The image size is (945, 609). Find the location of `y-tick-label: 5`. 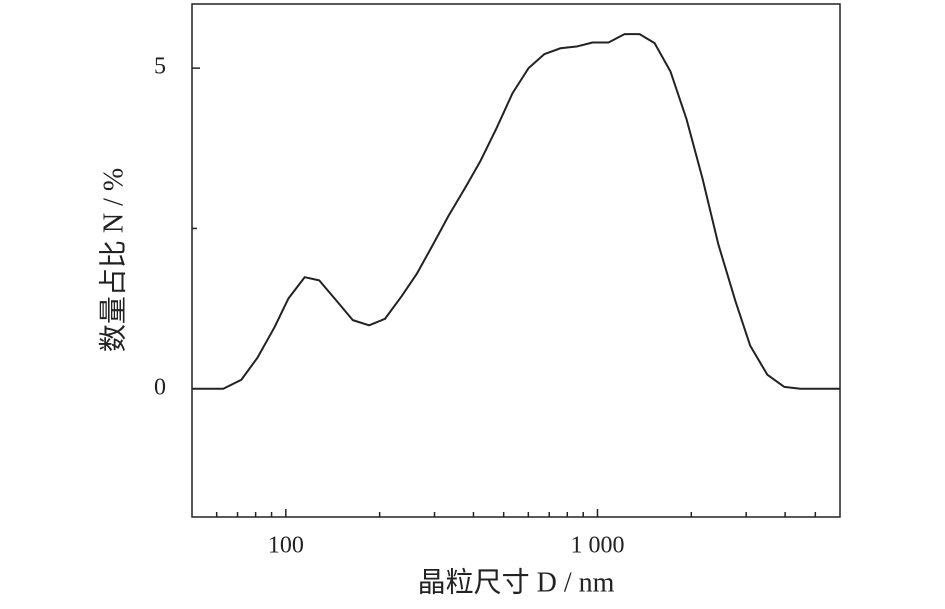

y-tick-label: 5 is located at coordinates (160, 67).